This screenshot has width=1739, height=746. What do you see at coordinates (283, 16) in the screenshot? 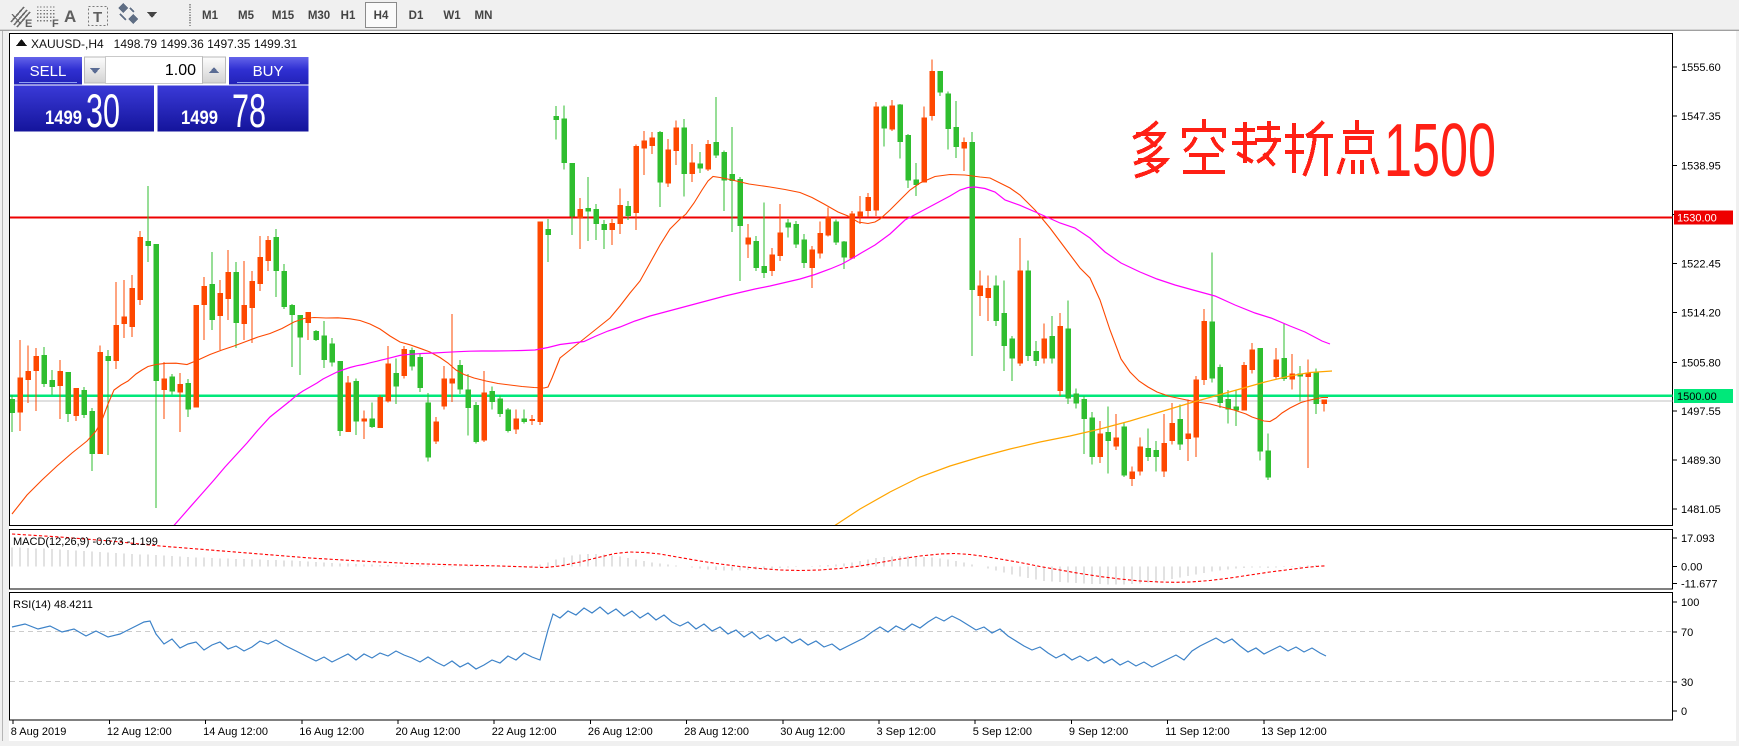
I see `svg-text: M15` at bounding box center [283, 16].